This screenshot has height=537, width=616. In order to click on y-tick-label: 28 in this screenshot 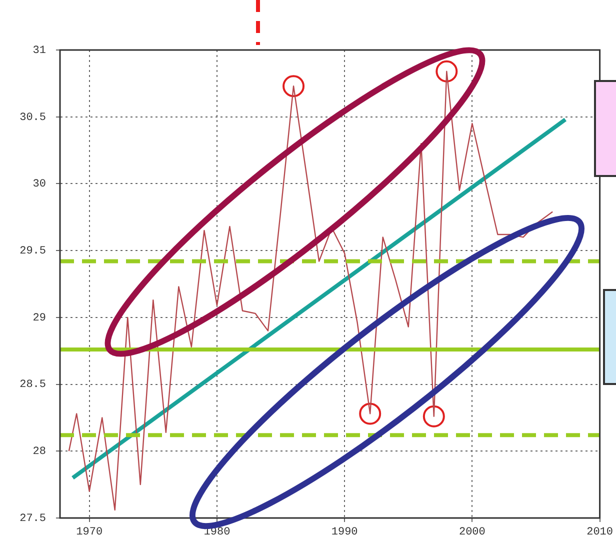, I will do `click(39, 452)`.